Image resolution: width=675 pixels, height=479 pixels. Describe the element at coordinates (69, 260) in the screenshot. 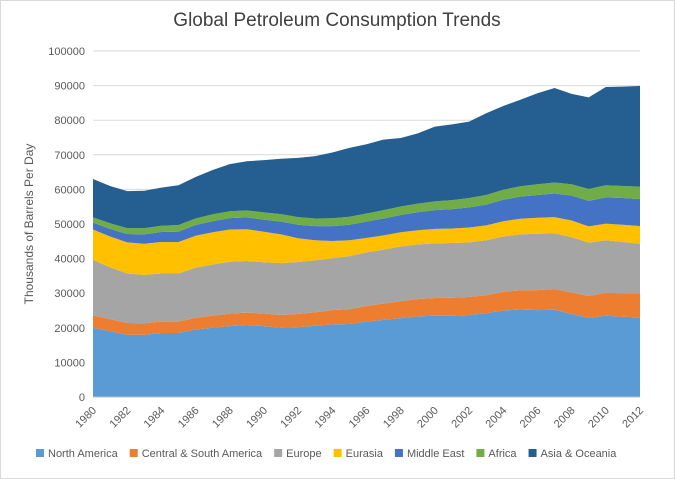

I see `y-tick-label: 40000` at that location.